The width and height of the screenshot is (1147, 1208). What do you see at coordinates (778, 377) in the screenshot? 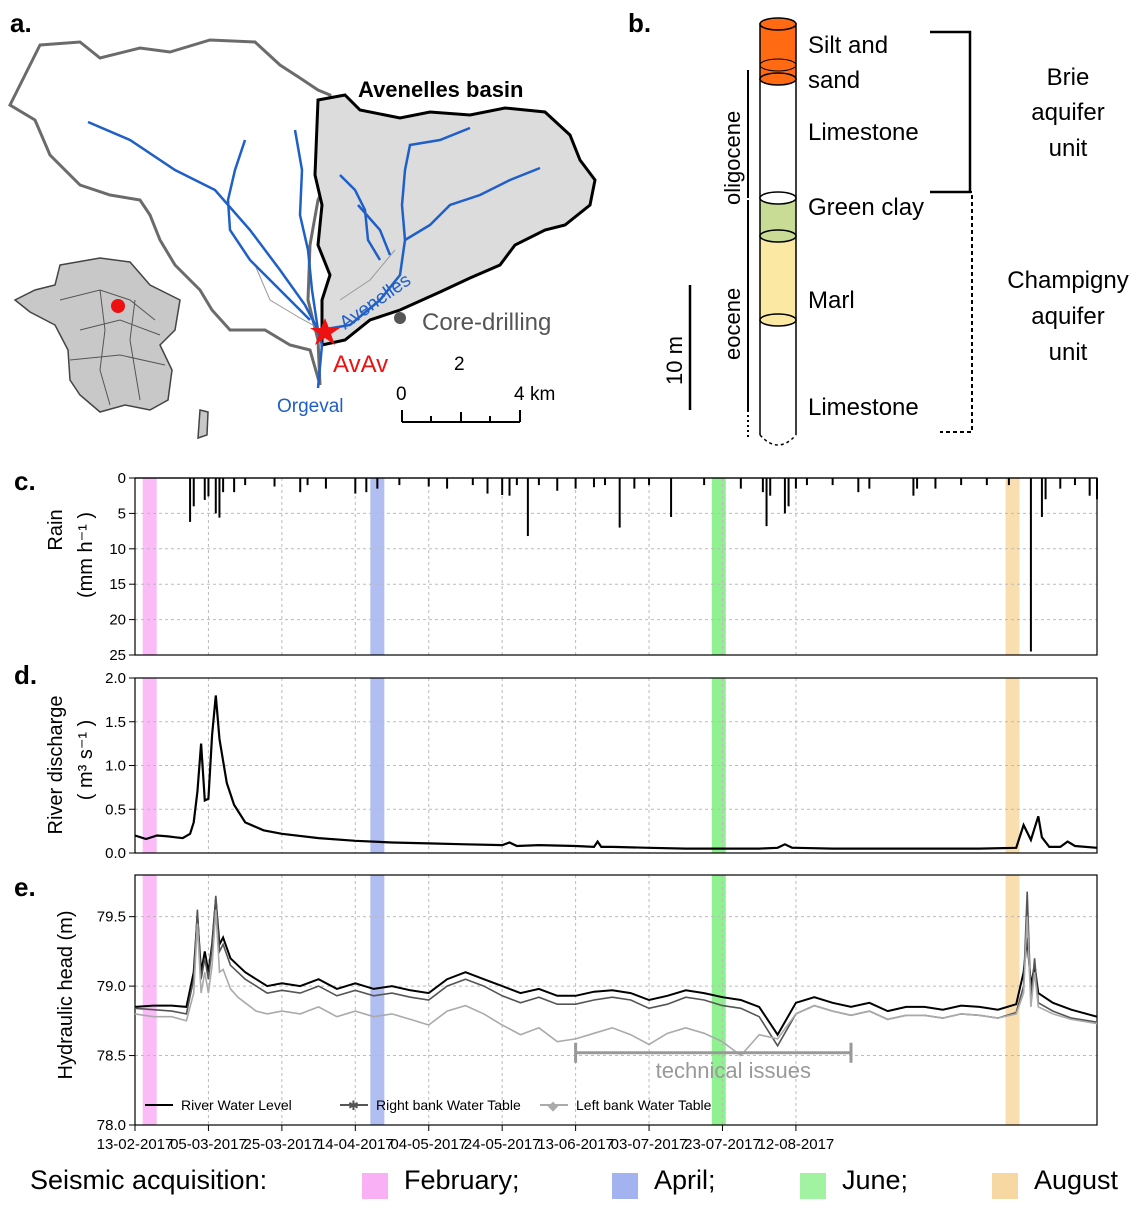
I see `layer-limestone-bottom` at bounding box center [778, 377].